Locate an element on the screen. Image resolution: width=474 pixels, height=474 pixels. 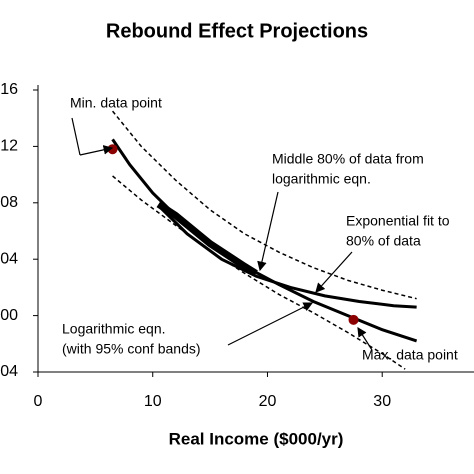
y-tick-label: 0.08 is located at coordinates (9, 202).